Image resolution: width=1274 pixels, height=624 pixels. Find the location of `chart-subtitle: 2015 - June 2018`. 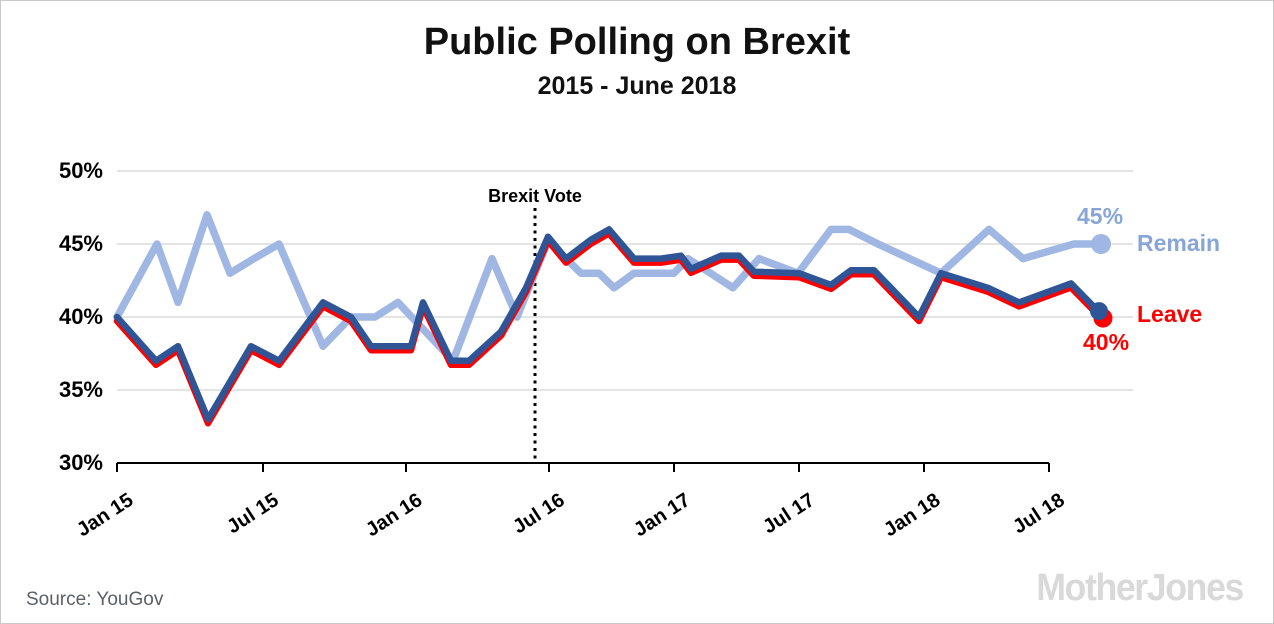

chart-subtitle: 2015 - June 2018 is located at coordinates (637, 86).